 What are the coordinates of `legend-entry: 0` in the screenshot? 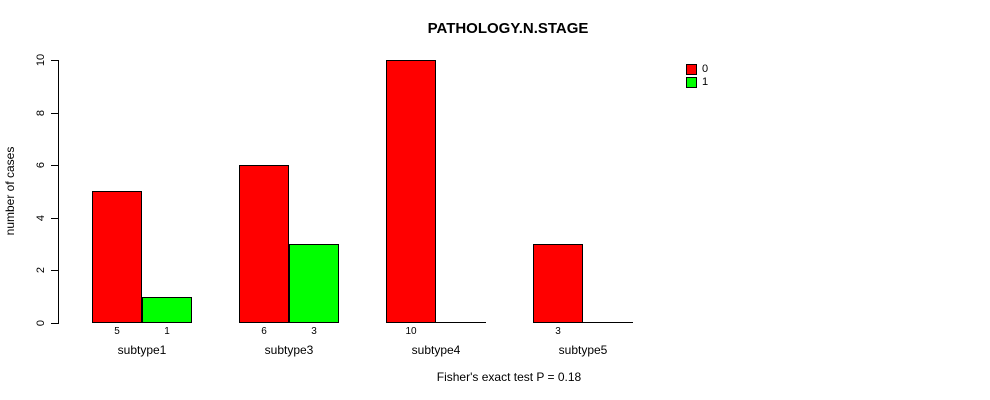 It's located at (697, 69).